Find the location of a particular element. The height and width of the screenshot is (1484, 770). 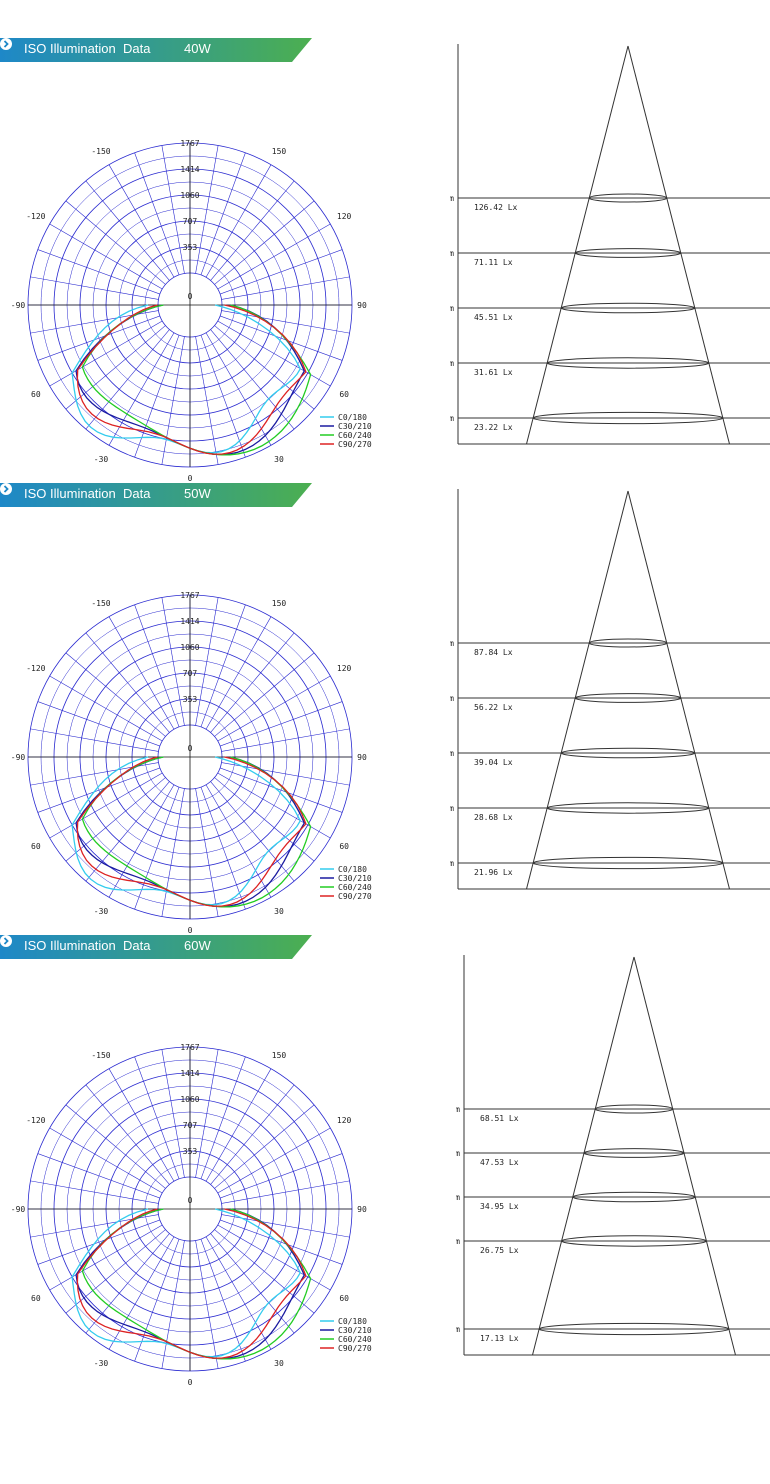

angle-label-center: 0 is located at coordinates (190, 296).